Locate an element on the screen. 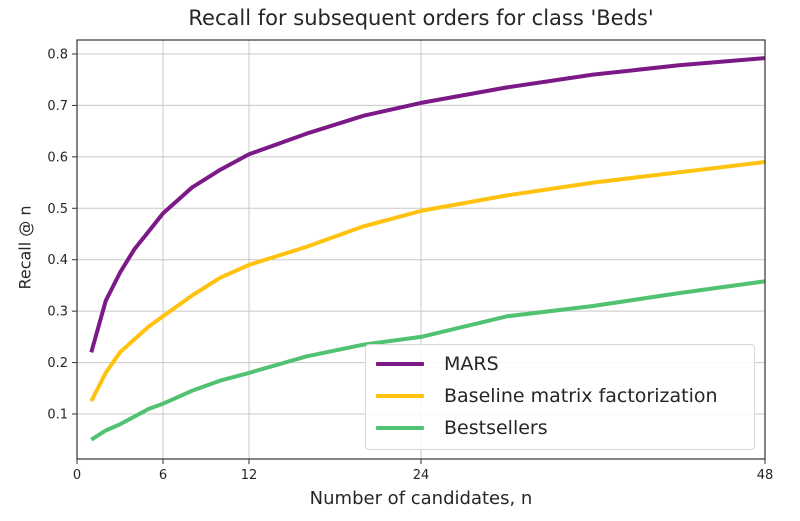 Image resolution: width=800 pixels, height=521 pixels. legend-item: Baseline matrix factorization is located at coordinates (542, 396).